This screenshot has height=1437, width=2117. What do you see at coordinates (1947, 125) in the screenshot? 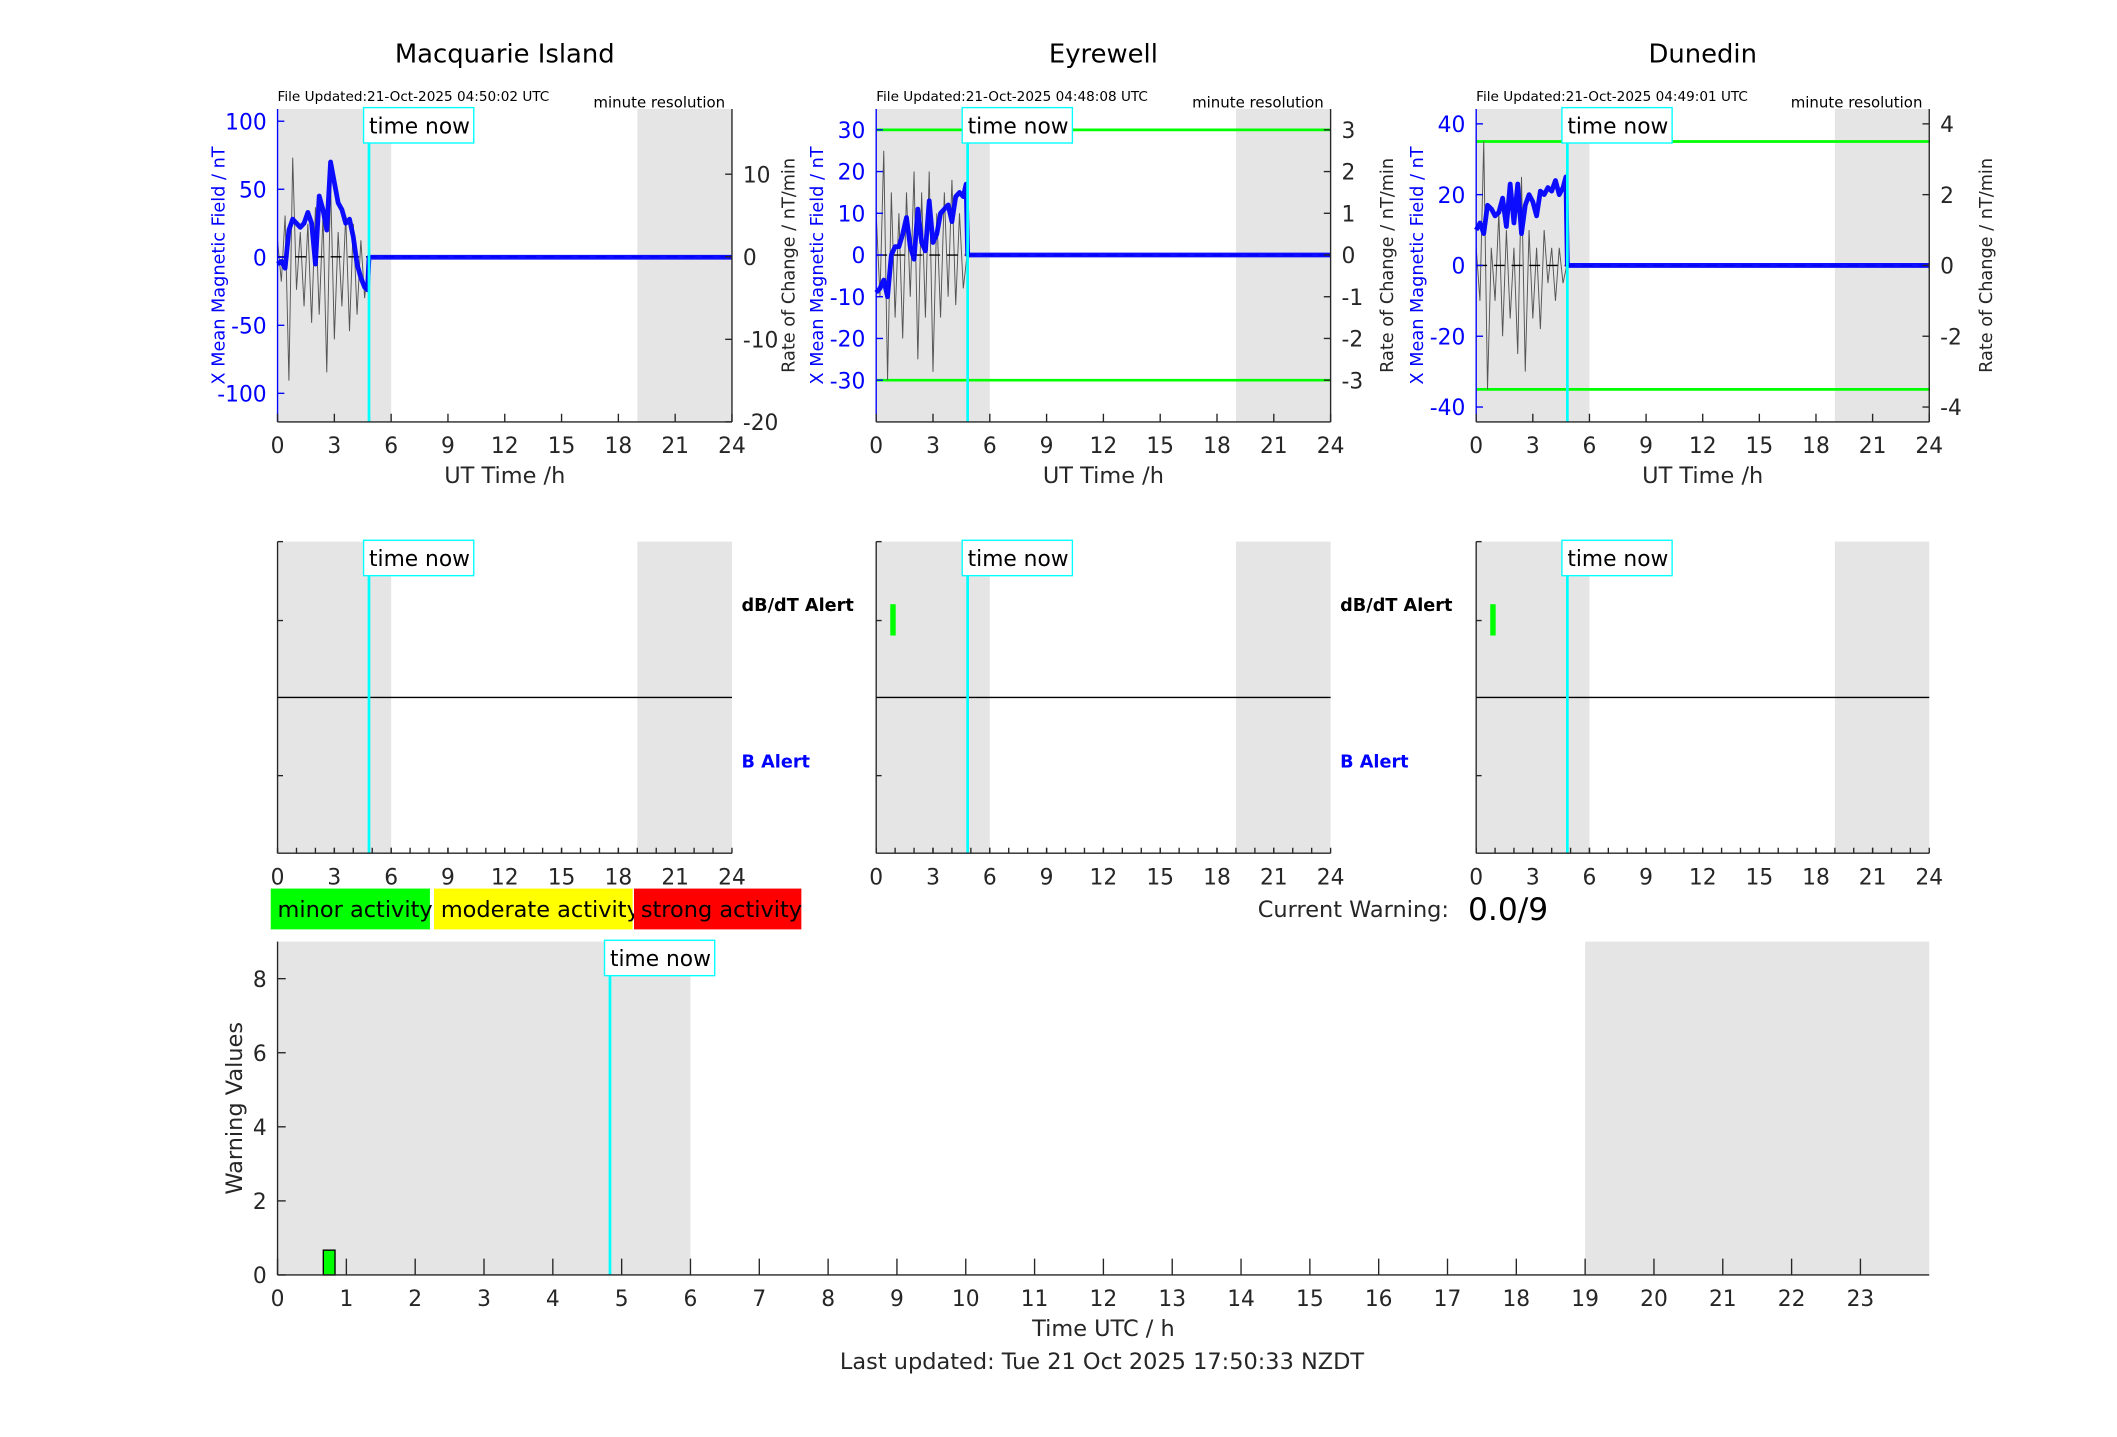
I see `y-right-tick-label: 4` at bounding box center [1947, 125].